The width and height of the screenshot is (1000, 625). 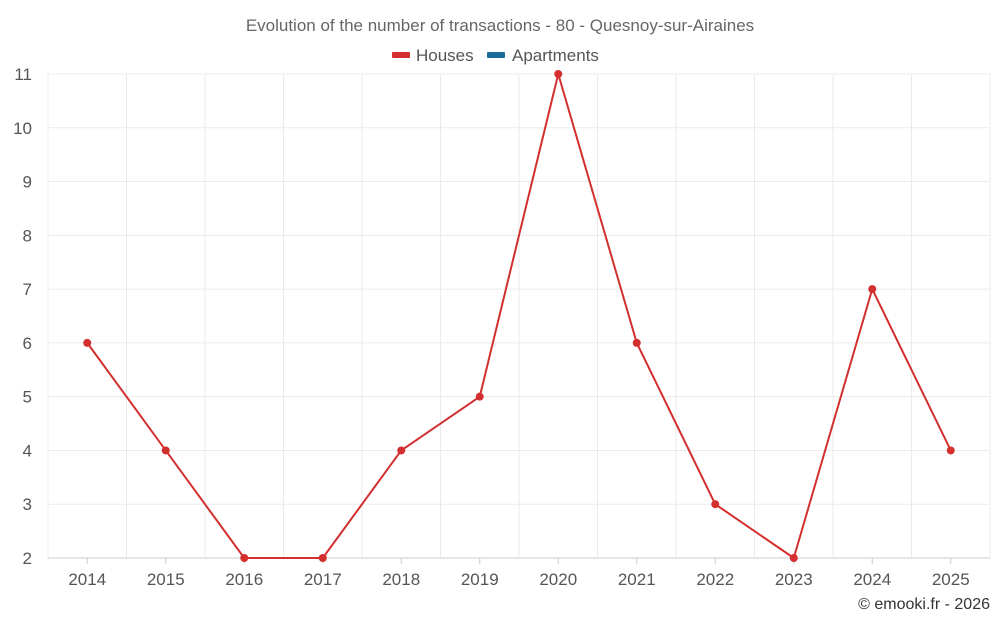 What do you see at coordinates (87, 579) in the screenshot?
I see `x-tick-label: 2014` at bounding box center [87, 579].